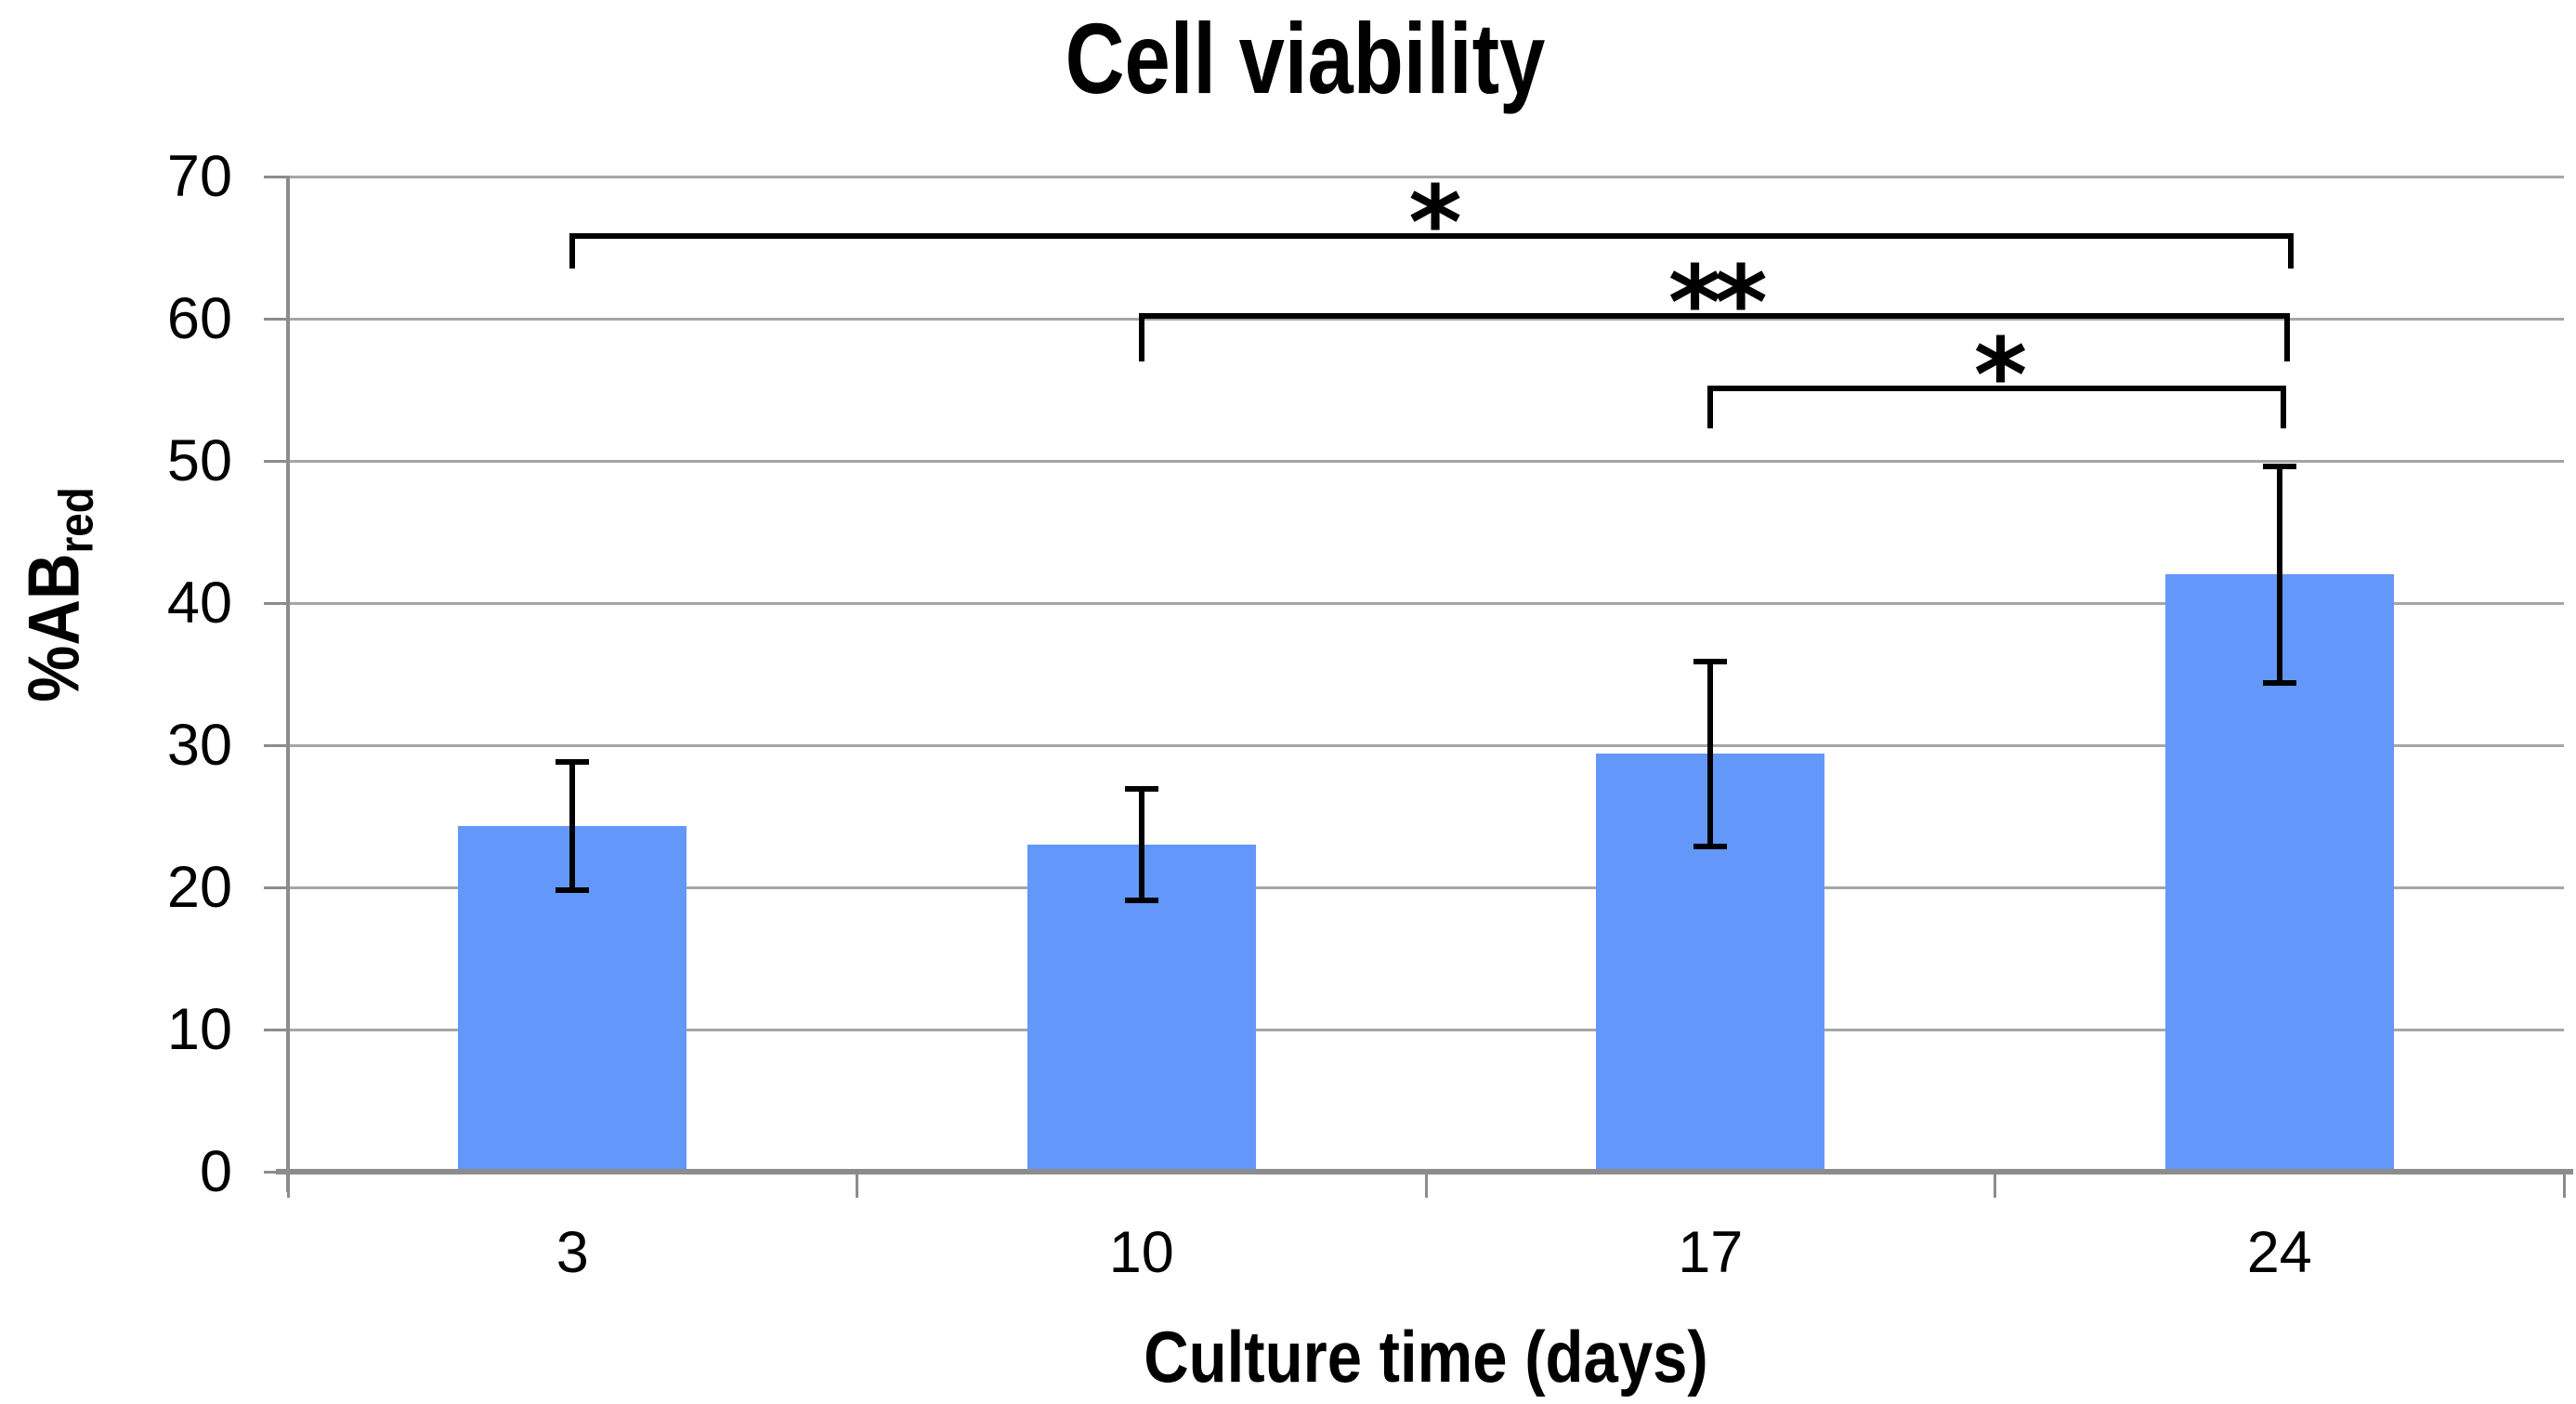 The width and height of the screenshot is (2576, 1404). What do you see at coordinates (199, 888) in the screenshot?
I see `y-tick-label-20: 20` at bounding box center [199, 888].